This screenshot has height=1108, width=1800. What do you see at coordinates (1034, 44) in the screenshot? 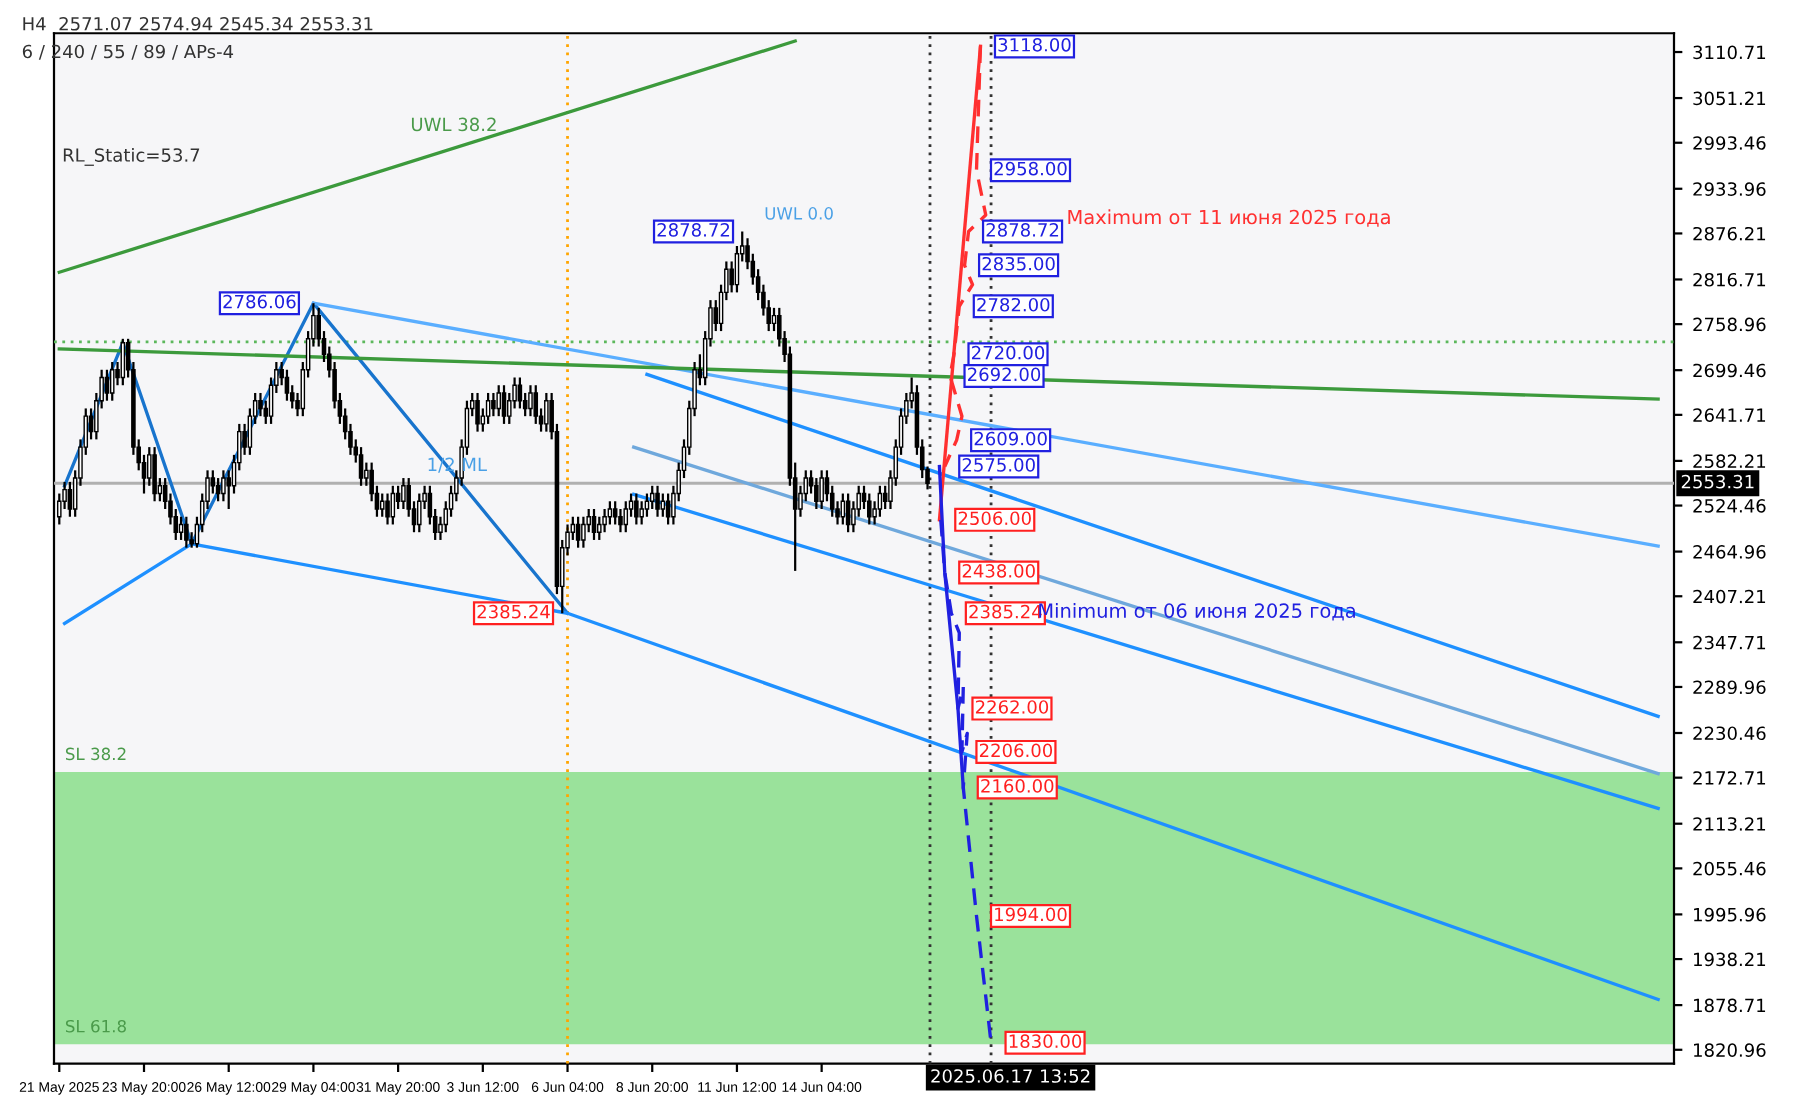
I see `annotation: 3118.00` at bounding box center [1034, 44].